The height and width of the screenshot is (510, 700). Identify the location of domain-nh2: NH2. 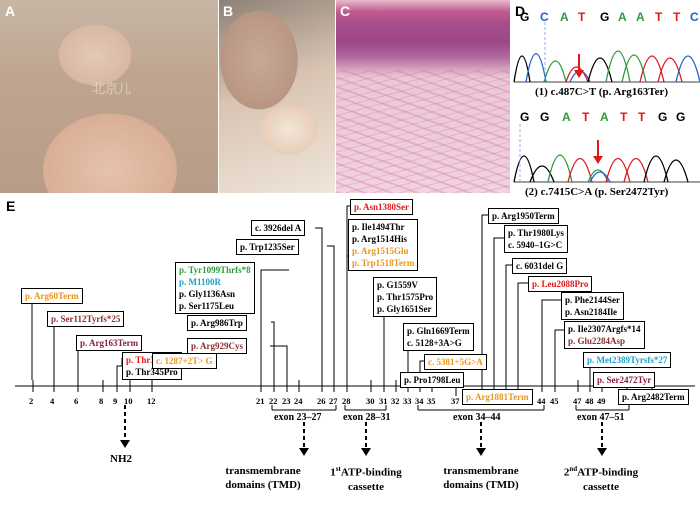
(121, 459).